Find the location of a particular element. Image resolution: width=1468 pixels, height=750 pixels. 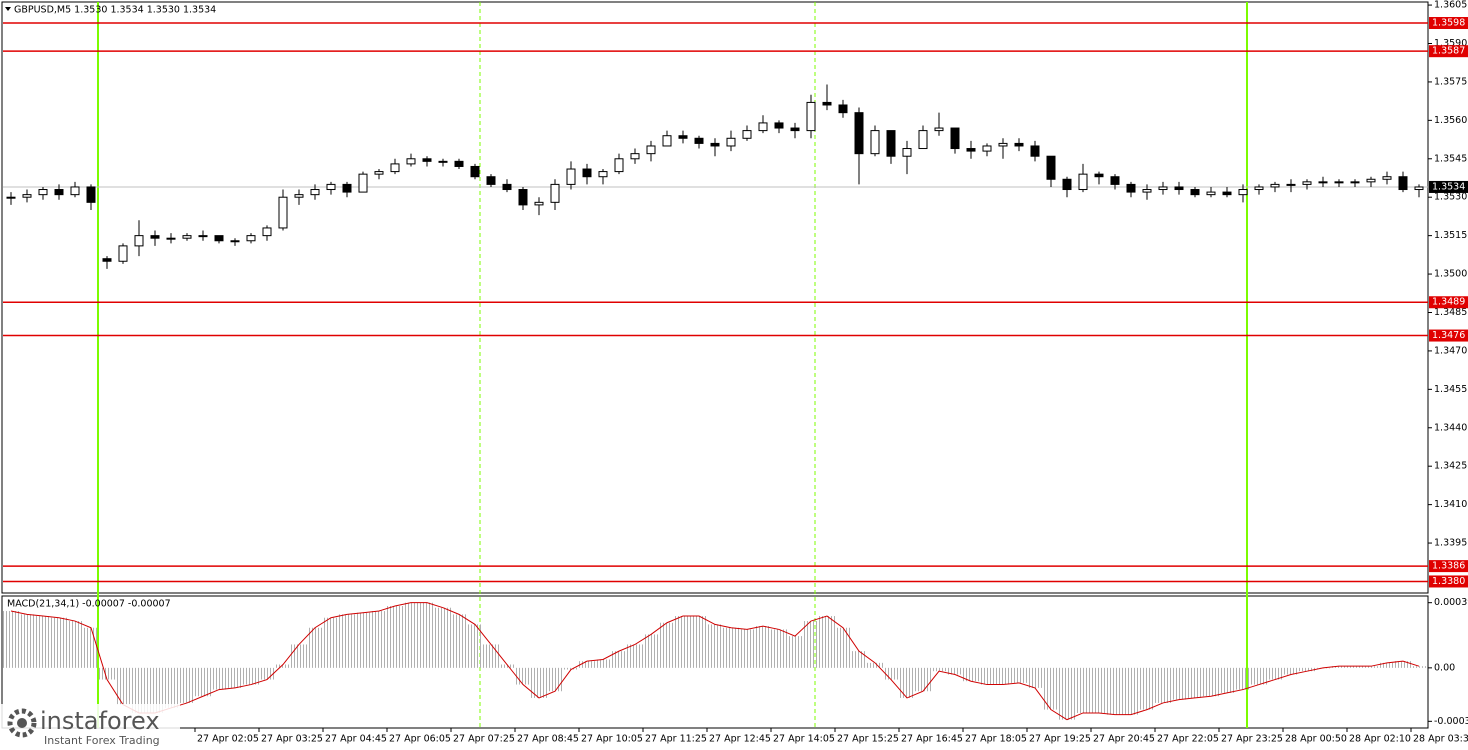

y-tick-label: 1.3545 is located at coordinates (1450, 158).